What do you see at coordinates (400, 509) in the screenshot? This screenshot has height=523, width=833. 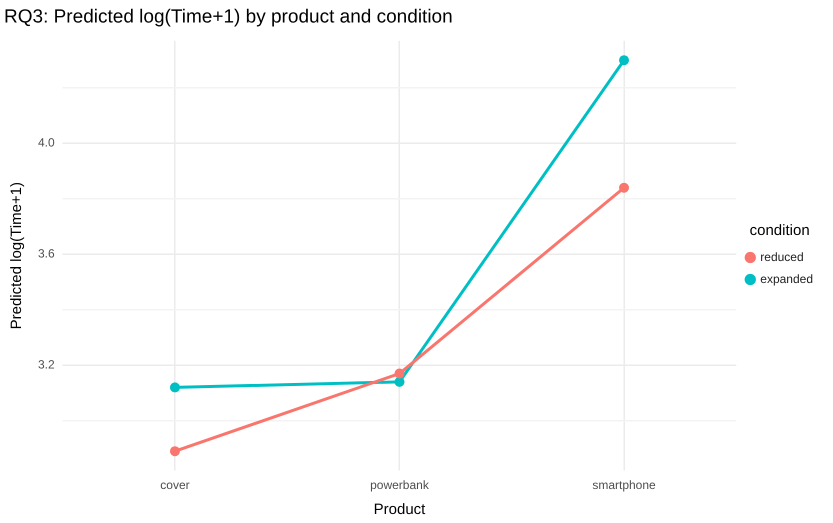 I see `x-axis-title: Product` at bounding box center [400, 509].